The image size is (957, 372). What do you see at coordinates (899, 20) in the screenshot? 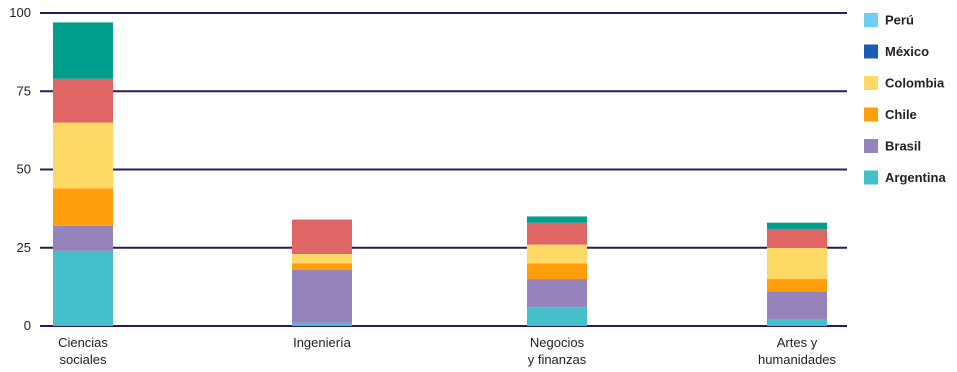
I see `legend-label: Perú` at bounding box center [899, 20].